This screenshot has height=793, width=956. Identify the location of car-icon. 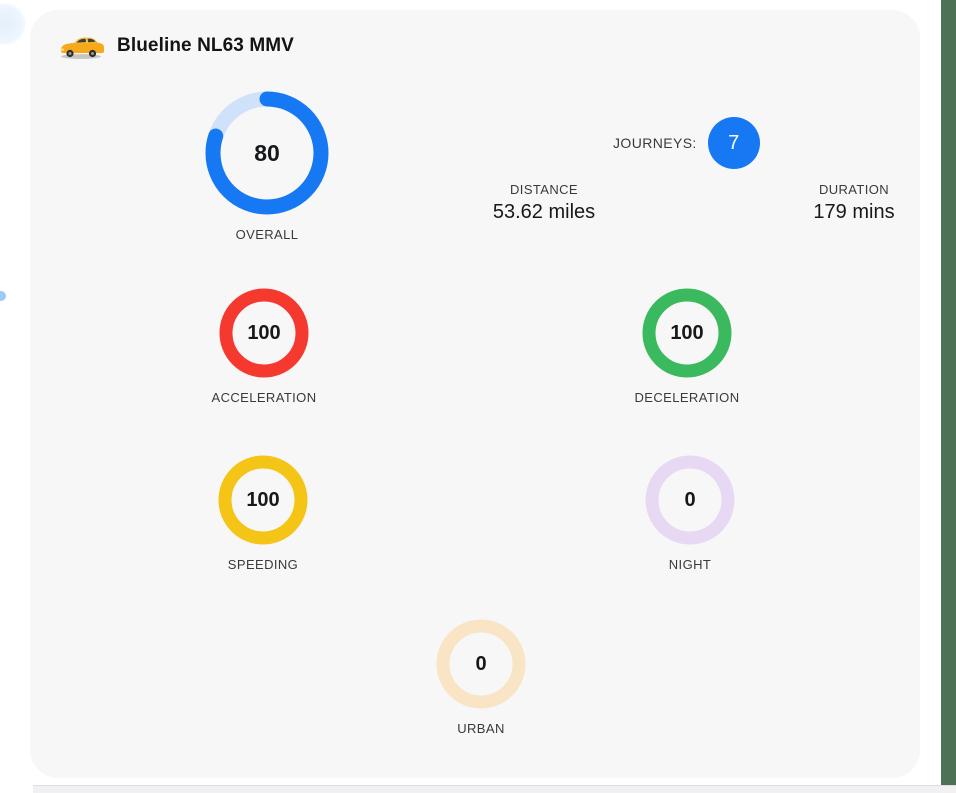
(82, 48).